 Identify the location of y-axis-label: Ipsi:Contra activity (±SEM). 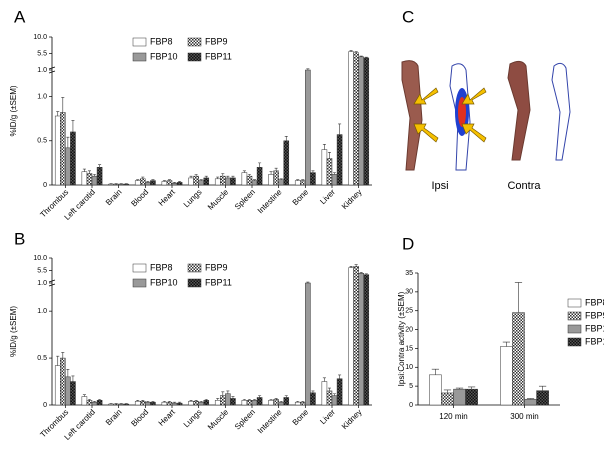
(401, 338).